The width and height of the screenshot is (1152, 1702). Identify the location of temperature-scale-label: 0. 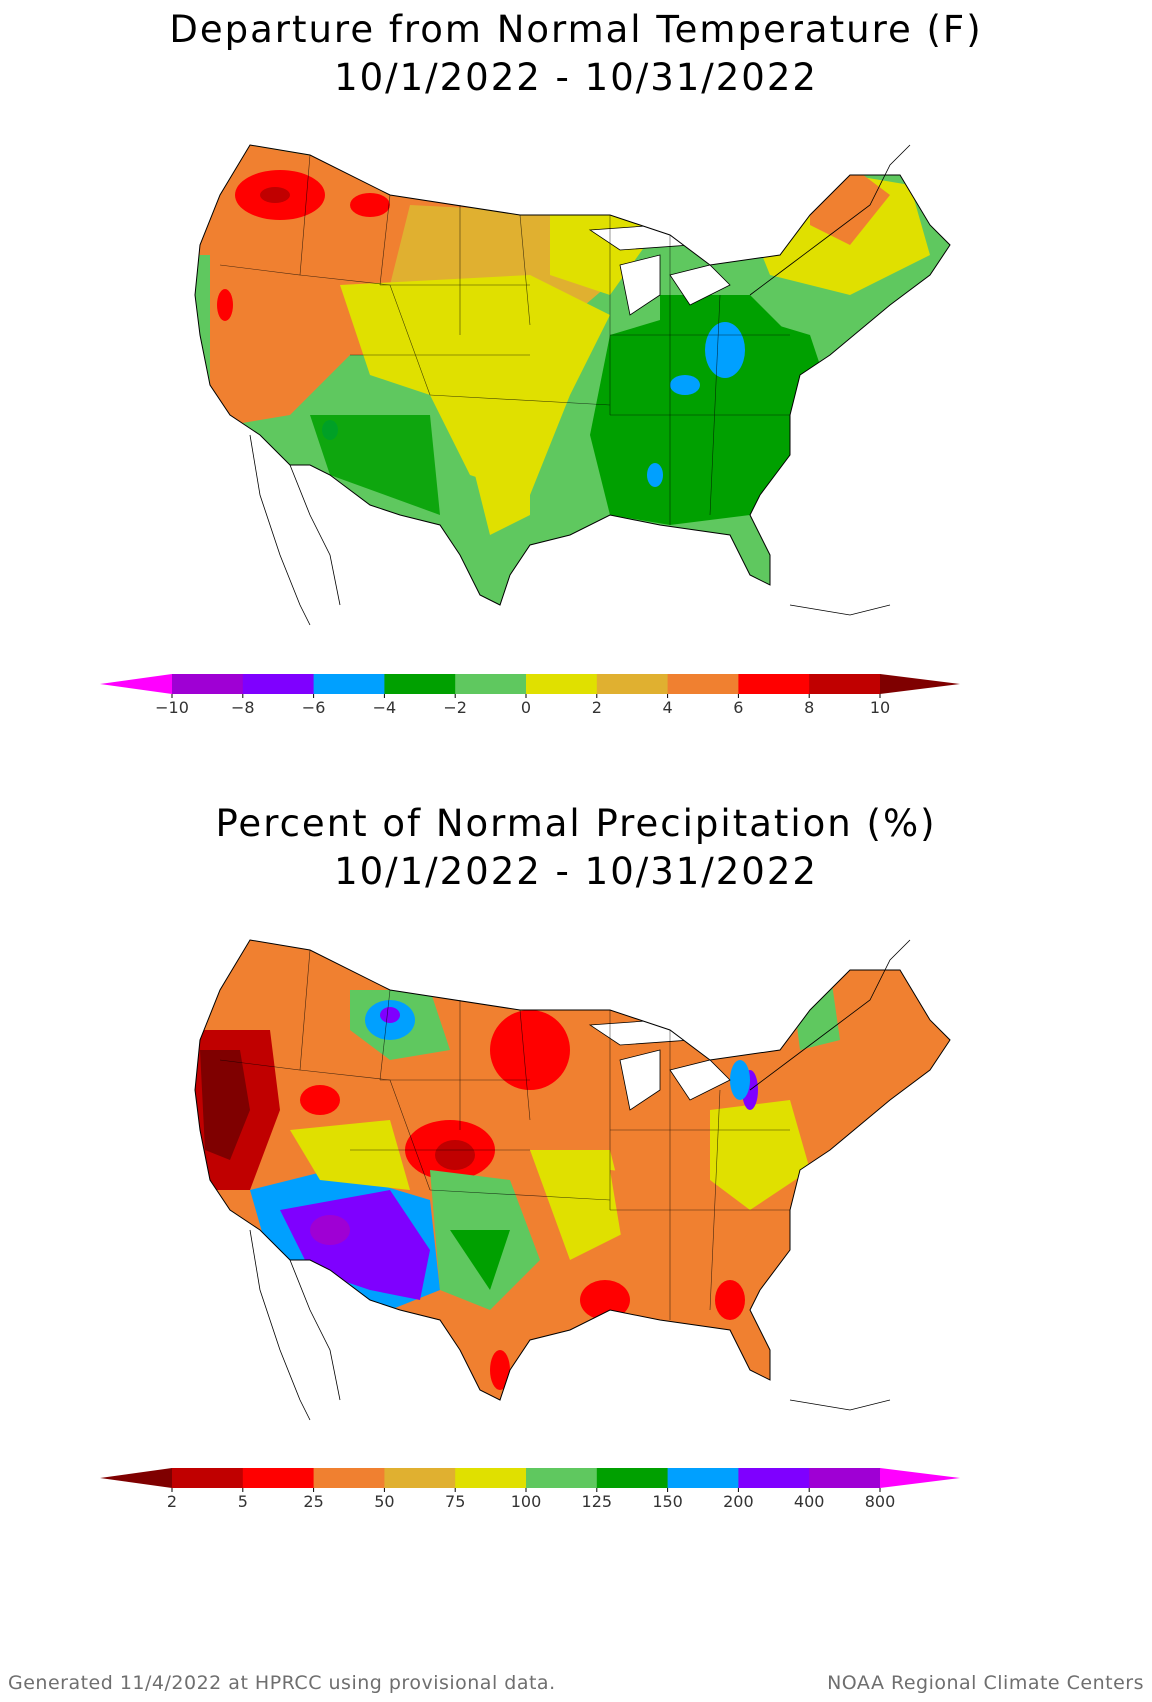
(526, 707).